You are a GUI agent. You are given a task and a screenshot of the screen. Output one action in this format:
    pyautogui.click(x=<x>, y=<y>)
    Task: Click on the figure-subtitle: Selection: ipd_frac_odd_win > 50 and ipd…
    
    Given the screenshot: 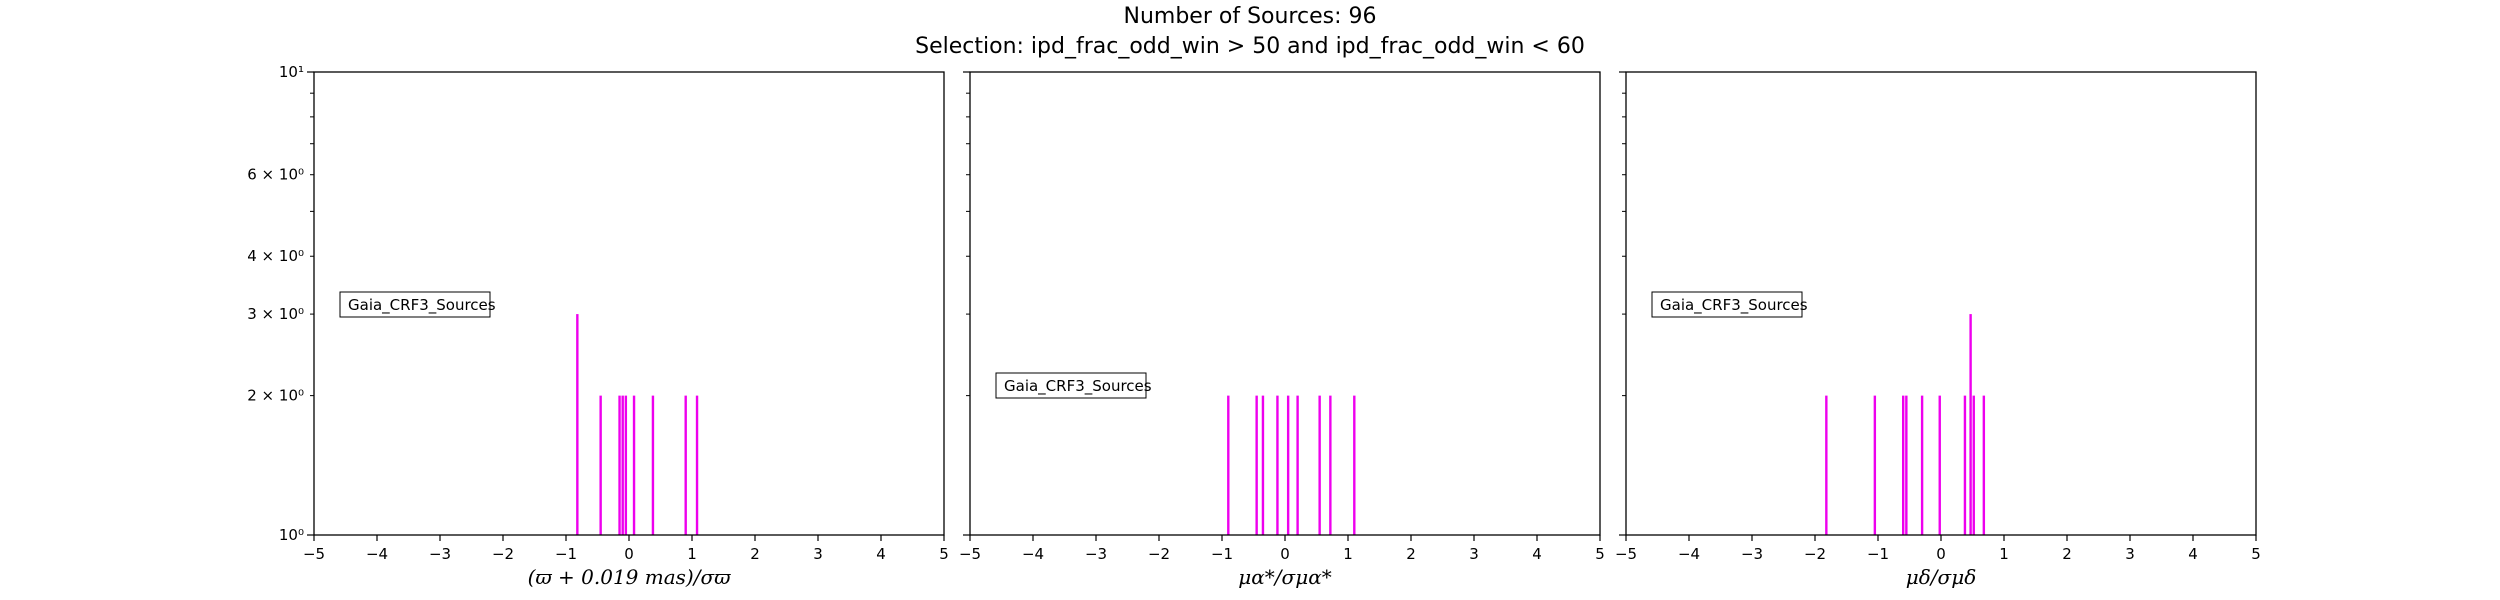 What is the action you would take?
    pyautogui.click(x=1250, y=46)
    